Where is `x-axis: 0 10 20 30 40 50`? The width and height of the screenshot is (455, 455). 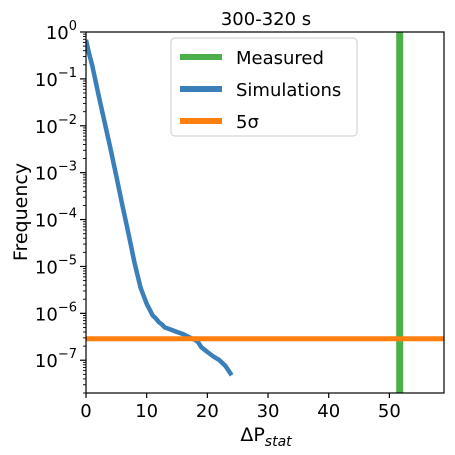 x-axis: 0 10 20 30 40 50 is located at coordinates (240, 407).